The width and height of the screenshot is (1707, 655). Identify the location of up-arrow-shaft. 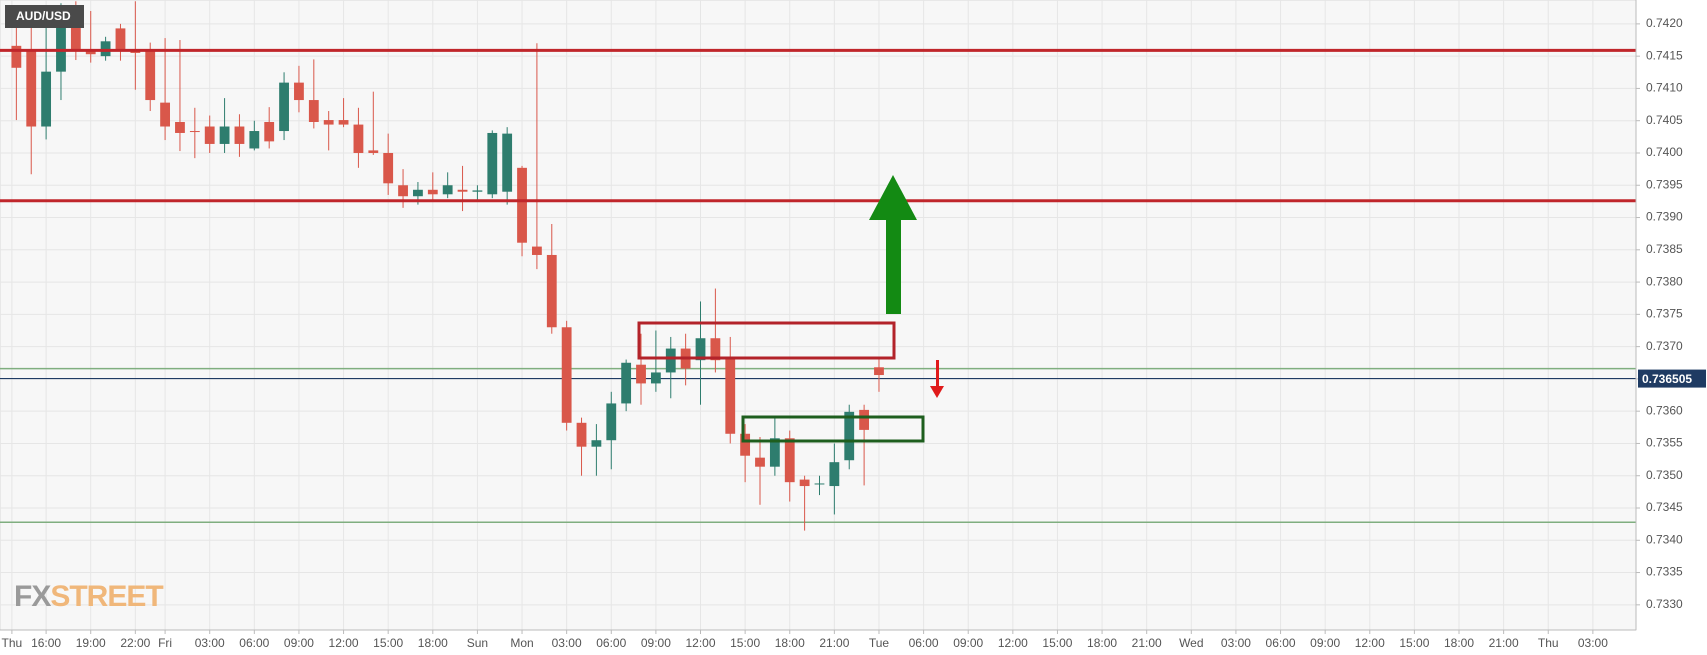
(893, 266).